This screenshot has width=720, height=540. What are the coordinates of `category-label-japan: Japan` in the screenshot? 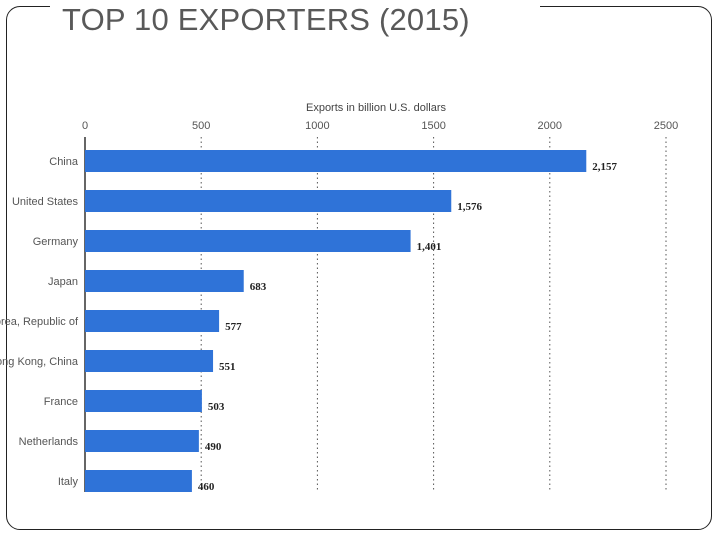 It's located at (63, 282).